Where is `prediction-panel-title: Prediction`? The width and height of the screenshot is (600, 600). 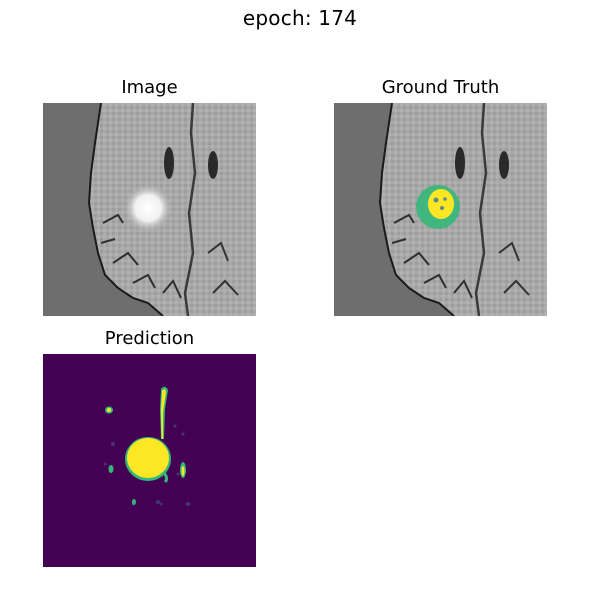
prediction-panel-title: Prediction is located at coordinates (149, 338).